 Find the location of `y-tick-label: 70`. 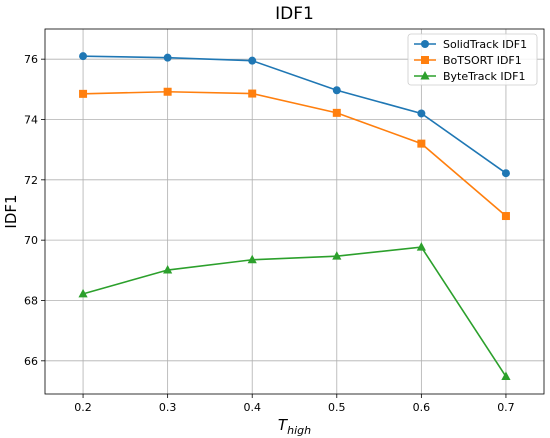

y-tick-label: 70 is located at coordinates (31, 240).